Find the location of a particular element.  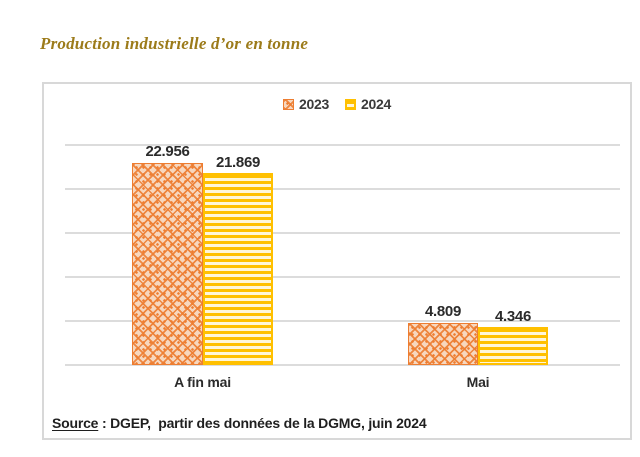

category-label-mai: Mai is located at coordinates (478, 382).